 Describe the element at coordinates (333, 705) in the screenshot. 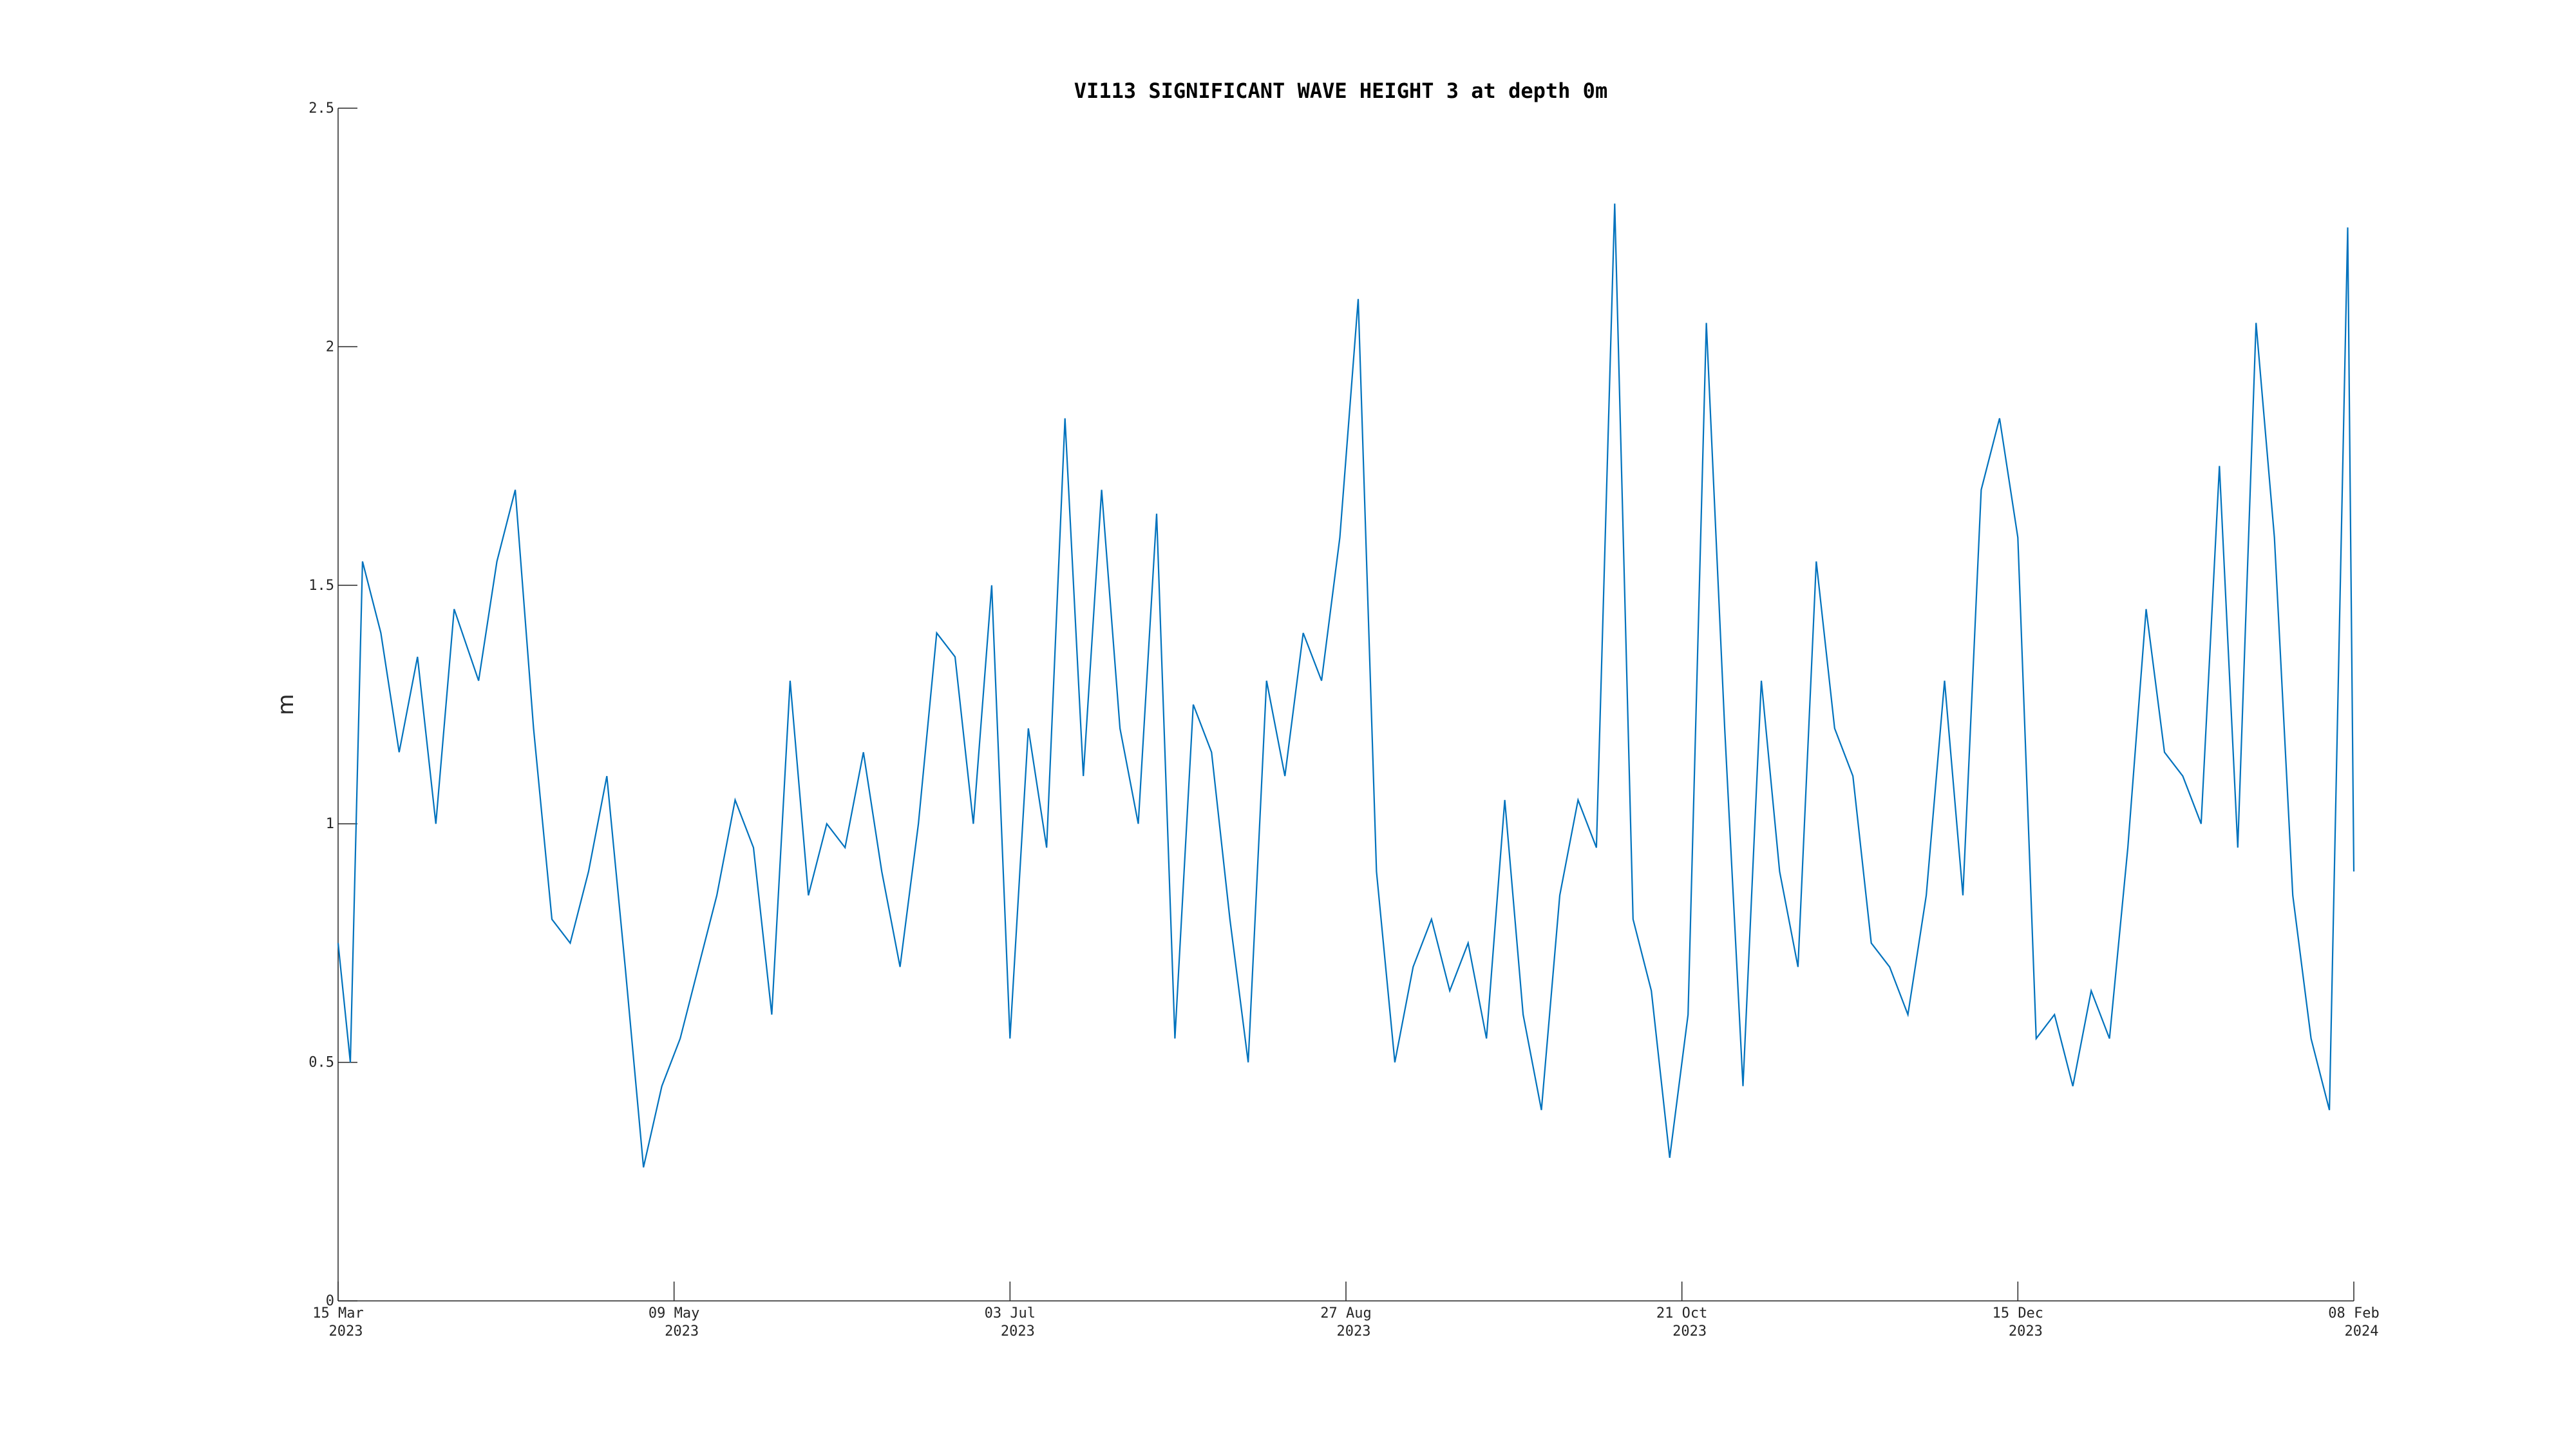

I see `y-axis-ticks: 0 0.5 1 1.5 2 2.5` at that location.